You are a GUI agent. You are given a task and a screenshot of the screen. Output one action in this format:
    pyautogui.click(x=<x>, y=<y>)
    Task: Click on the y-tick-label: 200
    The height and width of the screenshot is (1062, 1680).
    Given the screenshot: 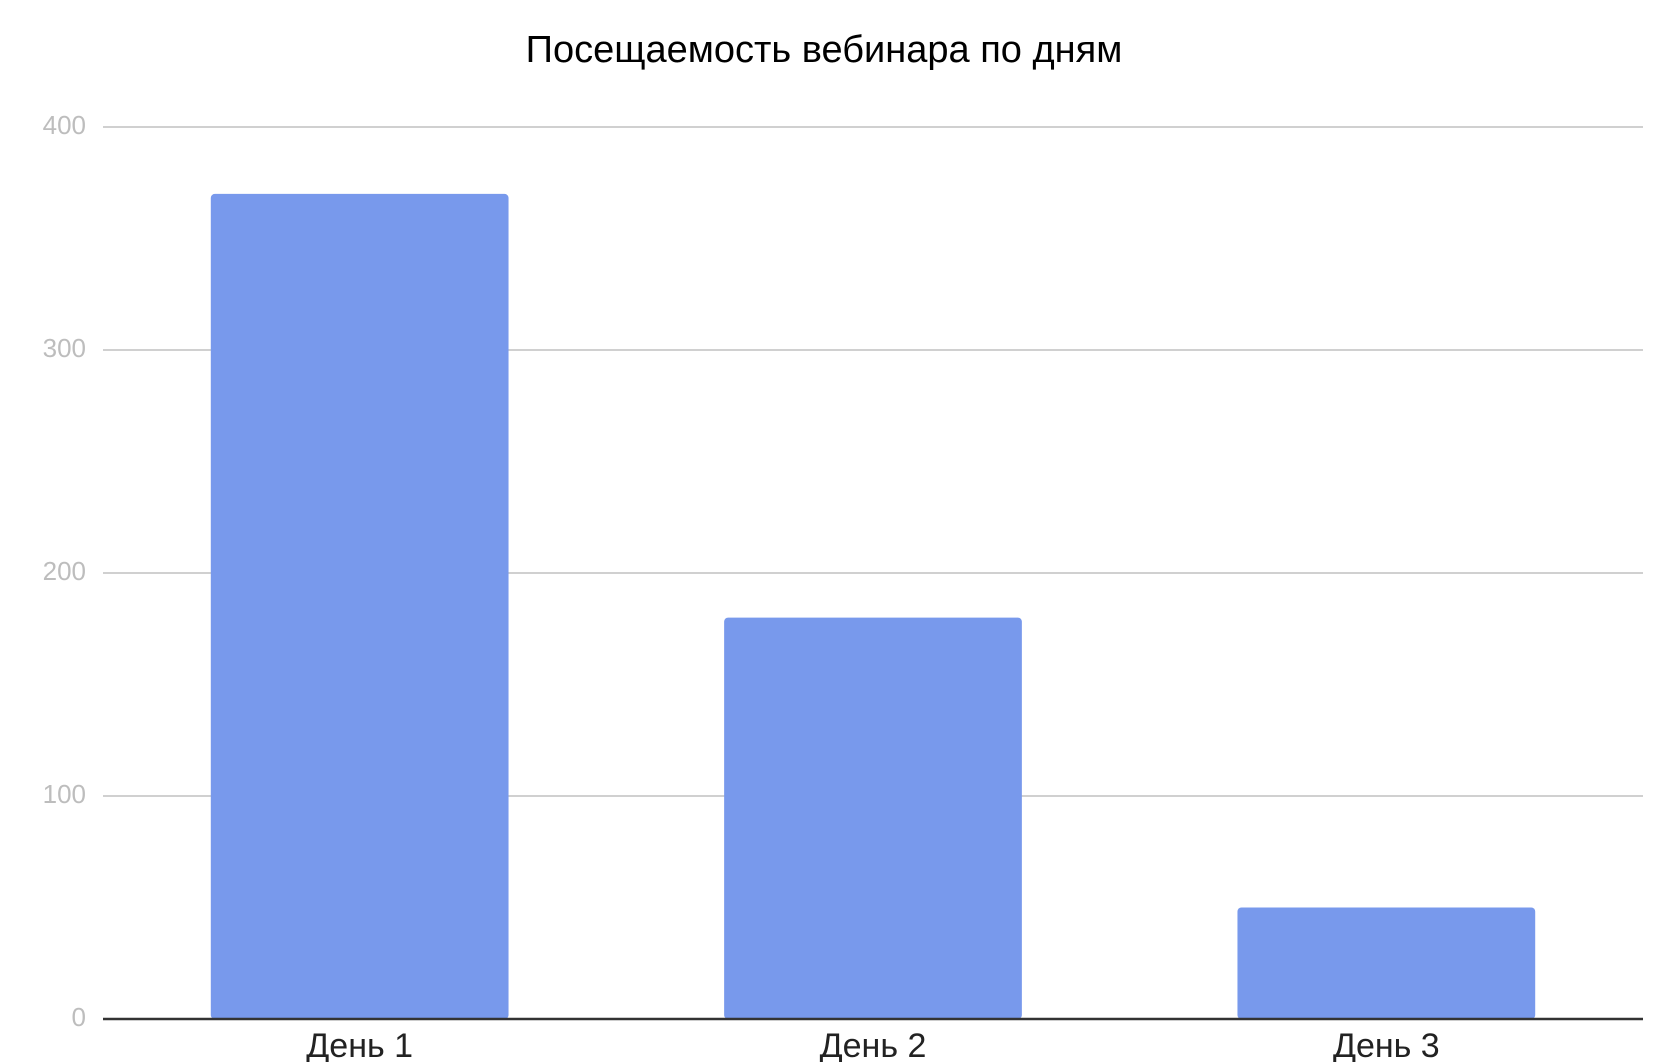 What is the action you would take?
    pyautogui.click(x=64, y=571)
    